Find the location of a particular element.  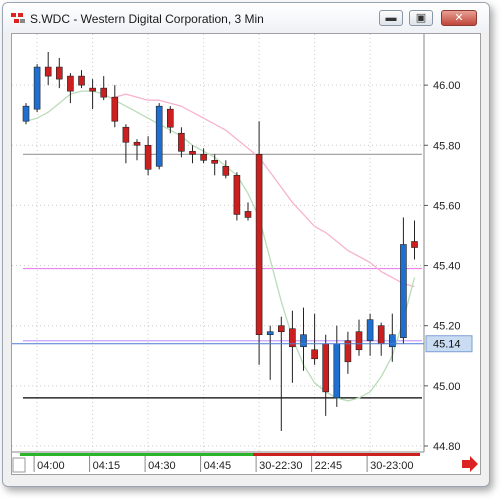

axis-corner-box is located at coordinates (19, 465).